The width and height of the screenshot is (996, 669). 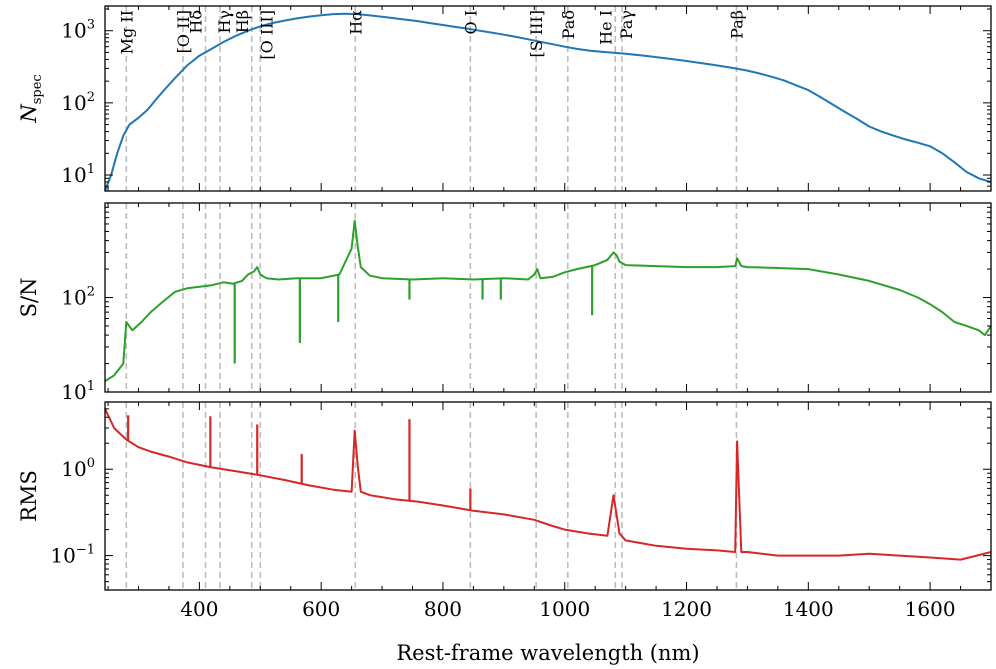 I want to click on y-tick-label: 10³, so click(x=78, y=30).